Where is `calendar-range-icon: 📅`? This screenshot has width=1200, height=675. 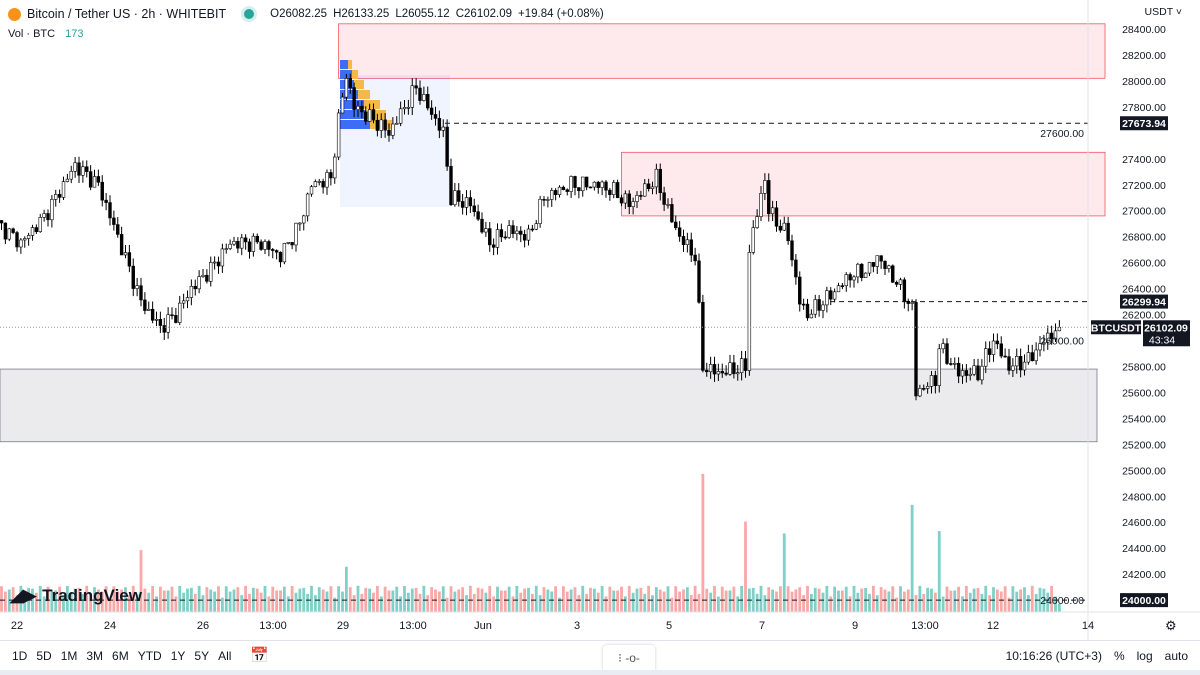 calendar-range-icon: 📅 is located at coordinates (259, 655).